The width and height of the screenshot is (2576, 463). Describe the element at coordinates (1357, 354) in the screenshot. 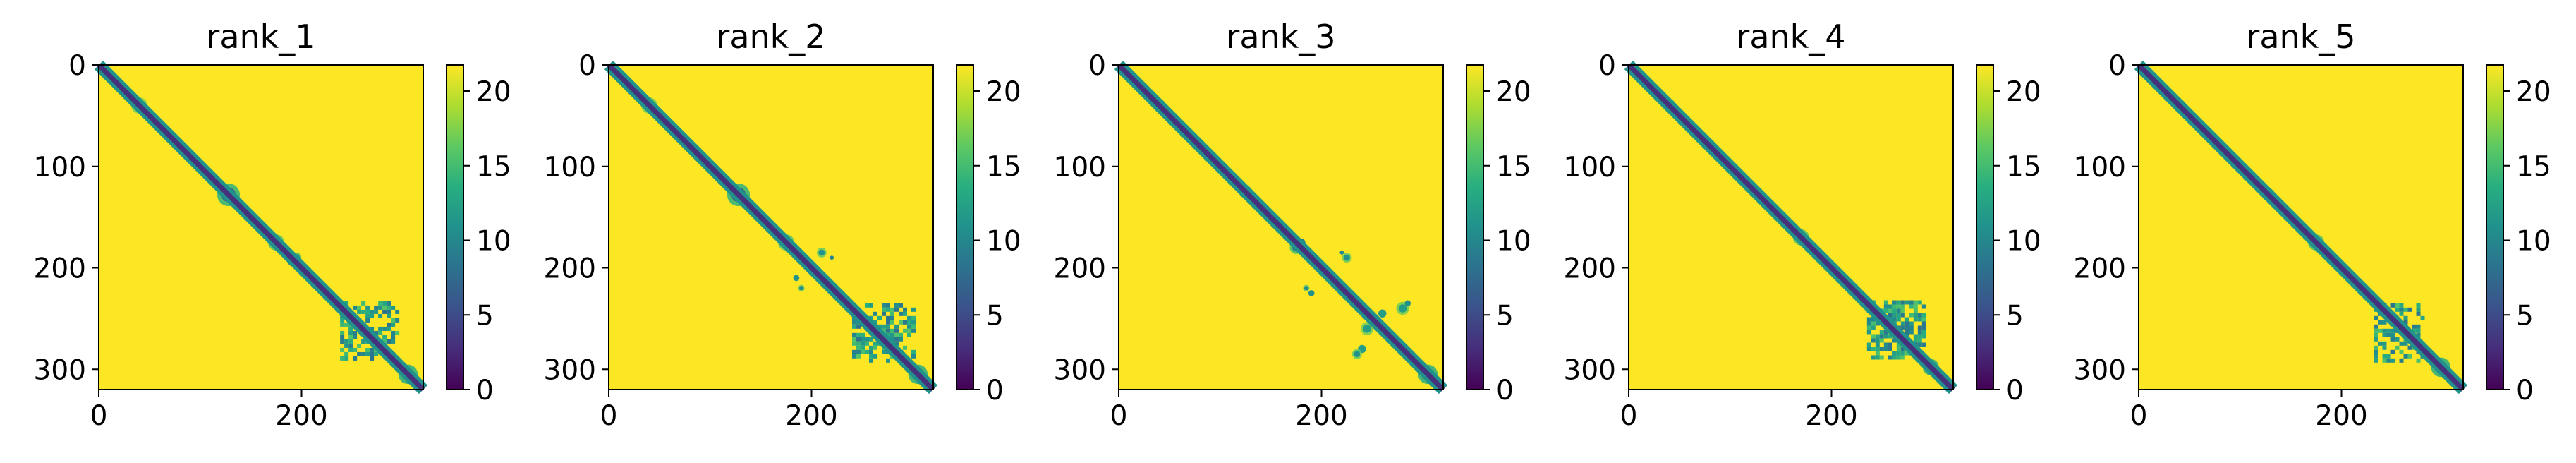

I see `contact-blob` at that location.